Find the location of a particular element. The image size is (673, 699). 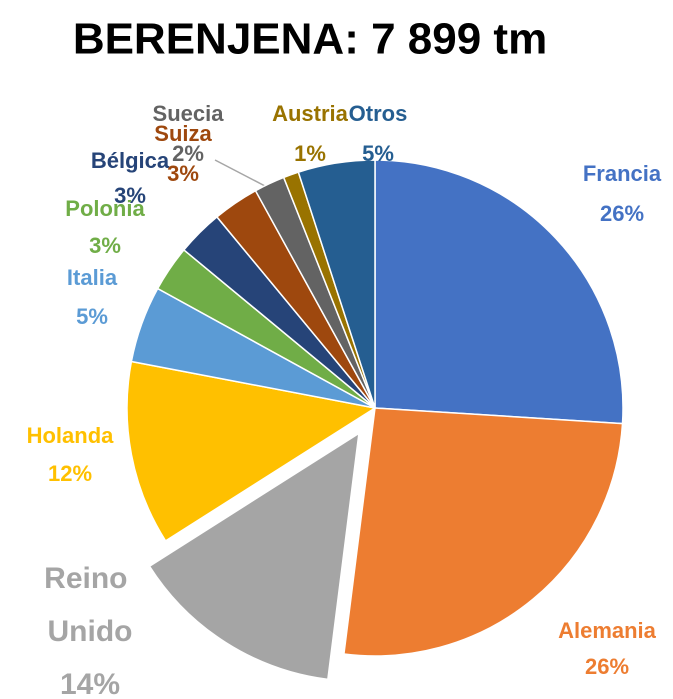

slice-label: Holanda is located at coordinates (71, 435).